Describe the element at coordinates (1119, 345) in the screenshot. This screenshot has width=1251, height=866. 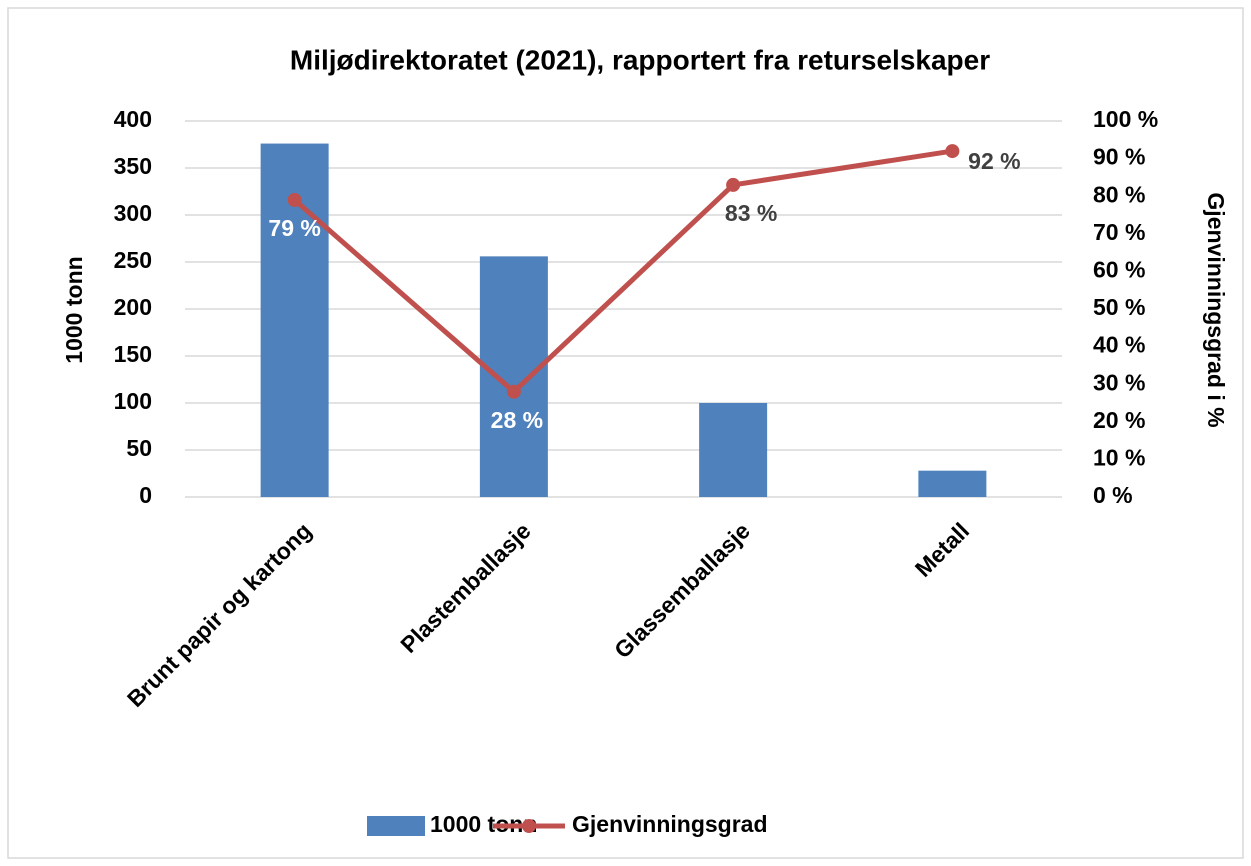
I see `y2-tick-label: 40 %` at that location.